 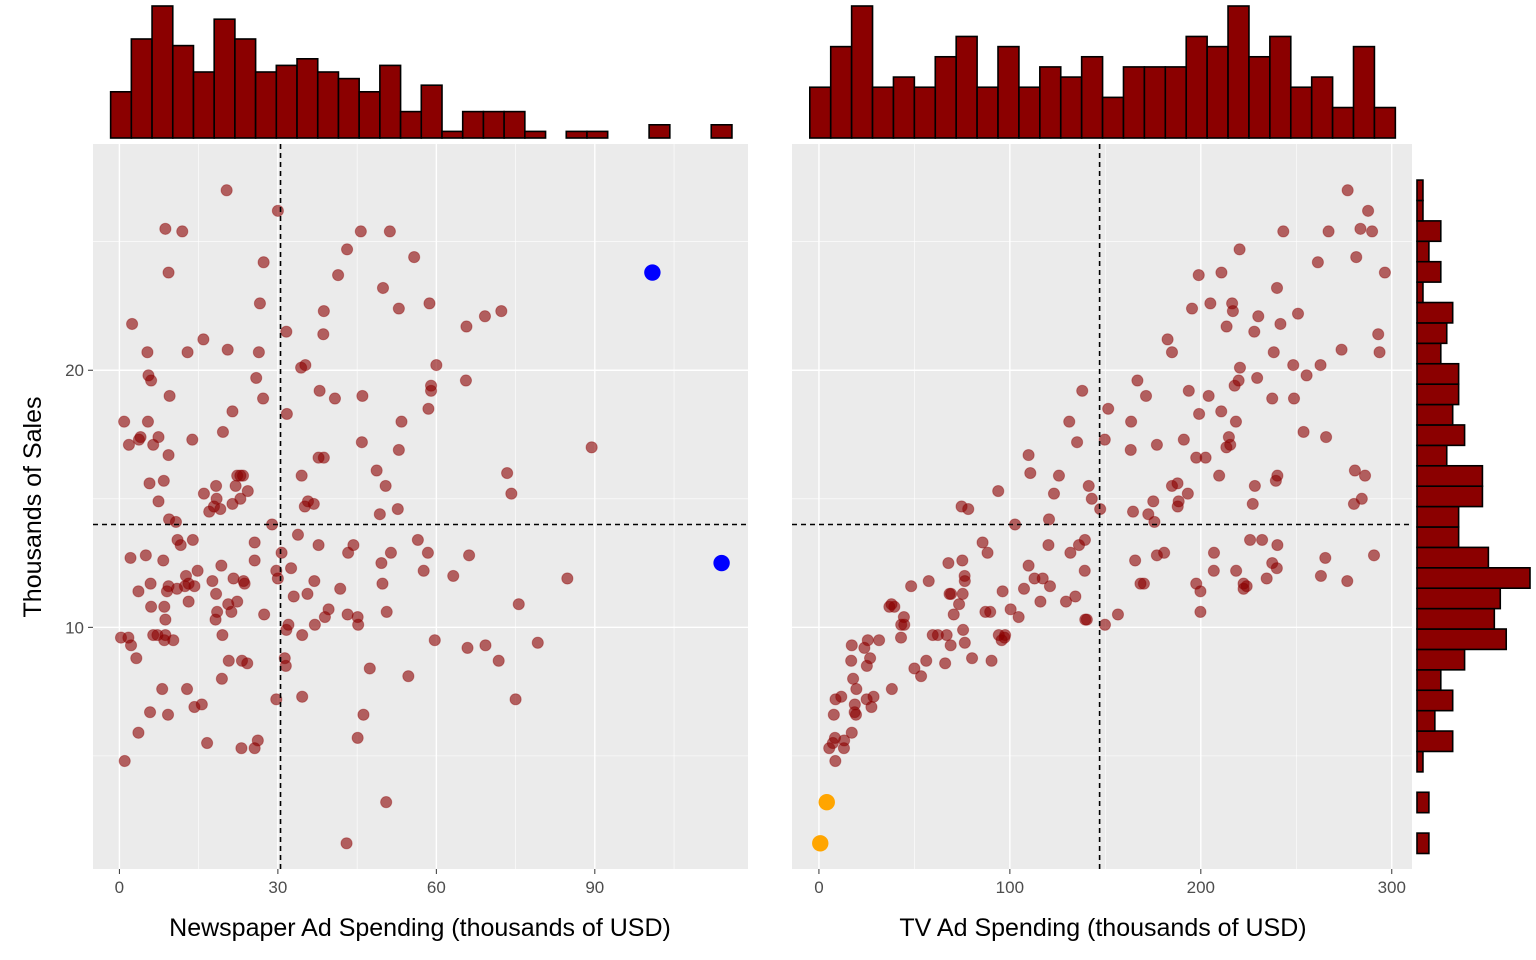 I want to click on y-axis-title: Thousands of Sales, so click(x=33, y=507).